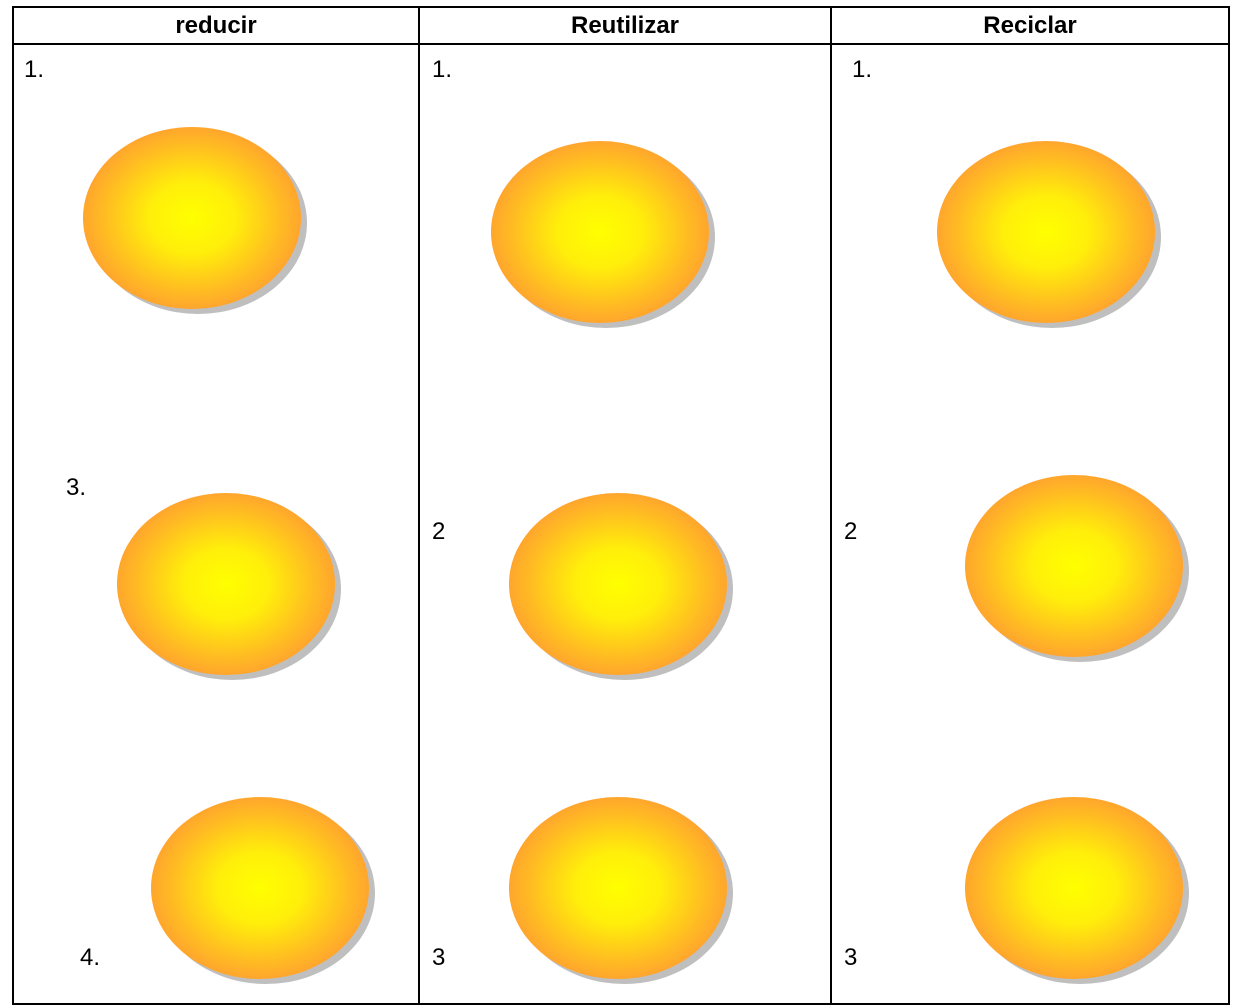 Image resolution: width=1233 pixels, height=1007 pixels. Describe the element at coordinates (1030, 25) in the screenshot. I see `header-reciclar: Reciclar` at that location.